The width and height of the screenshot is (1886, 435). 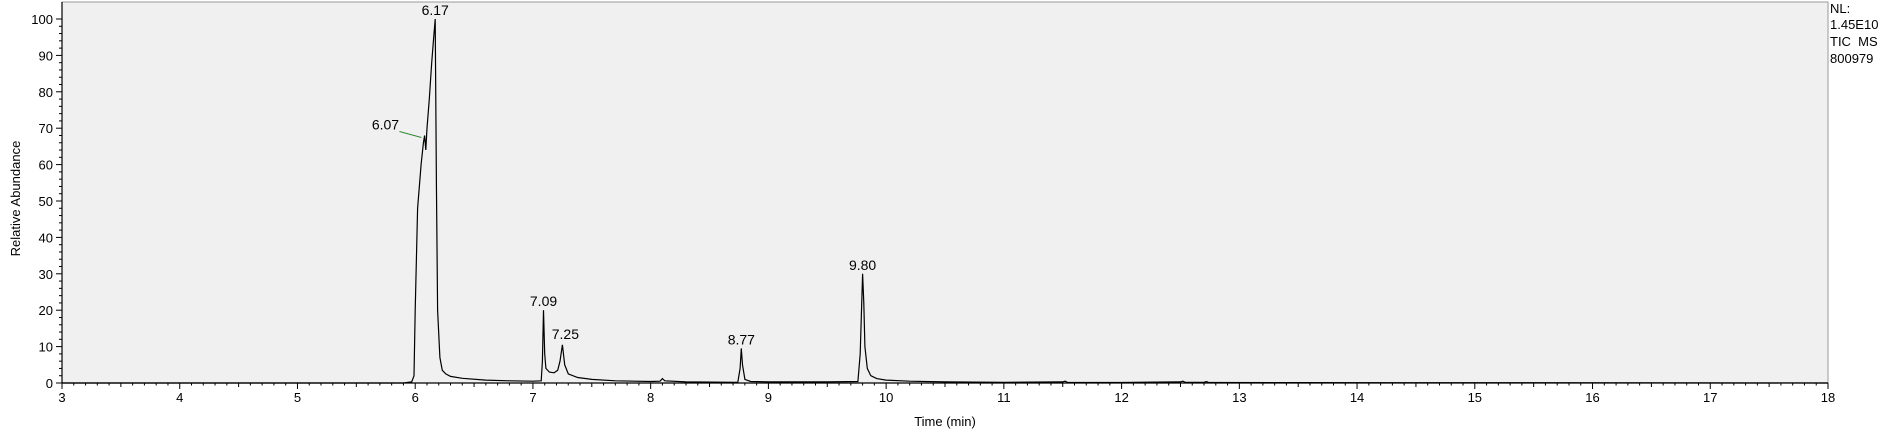 I want to click on peak-label-leader, so click(x=410, y=134).